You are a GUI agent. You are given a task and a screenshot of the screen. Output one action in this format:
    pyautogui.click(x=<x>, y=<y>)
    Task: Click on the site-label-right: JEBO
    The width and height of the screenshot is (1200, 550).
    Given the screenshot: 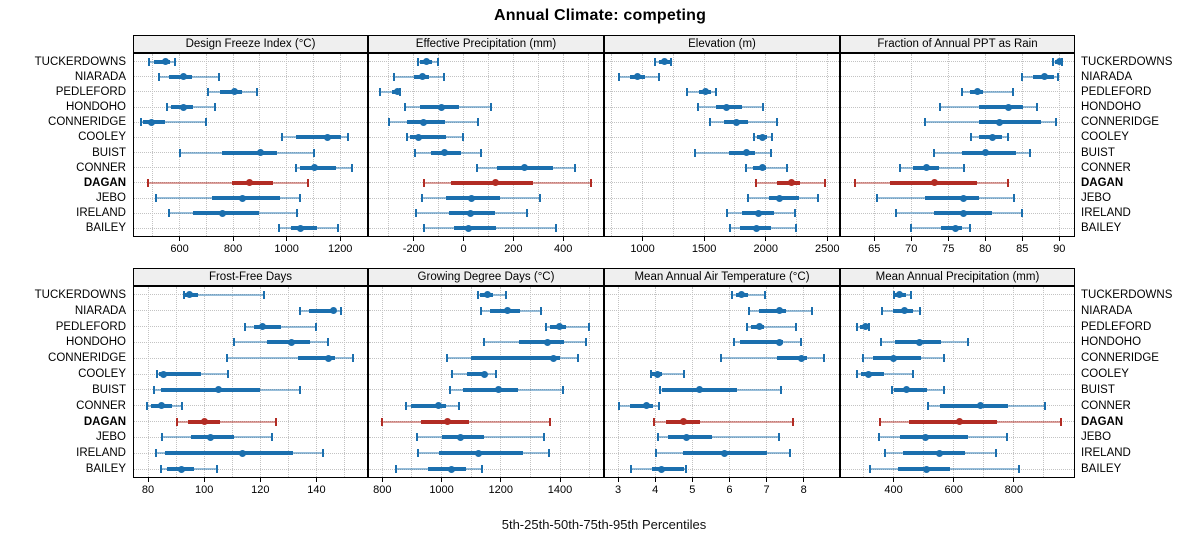 What is the action you would take?
    pyautogui.click(x=1096, y=198)
    